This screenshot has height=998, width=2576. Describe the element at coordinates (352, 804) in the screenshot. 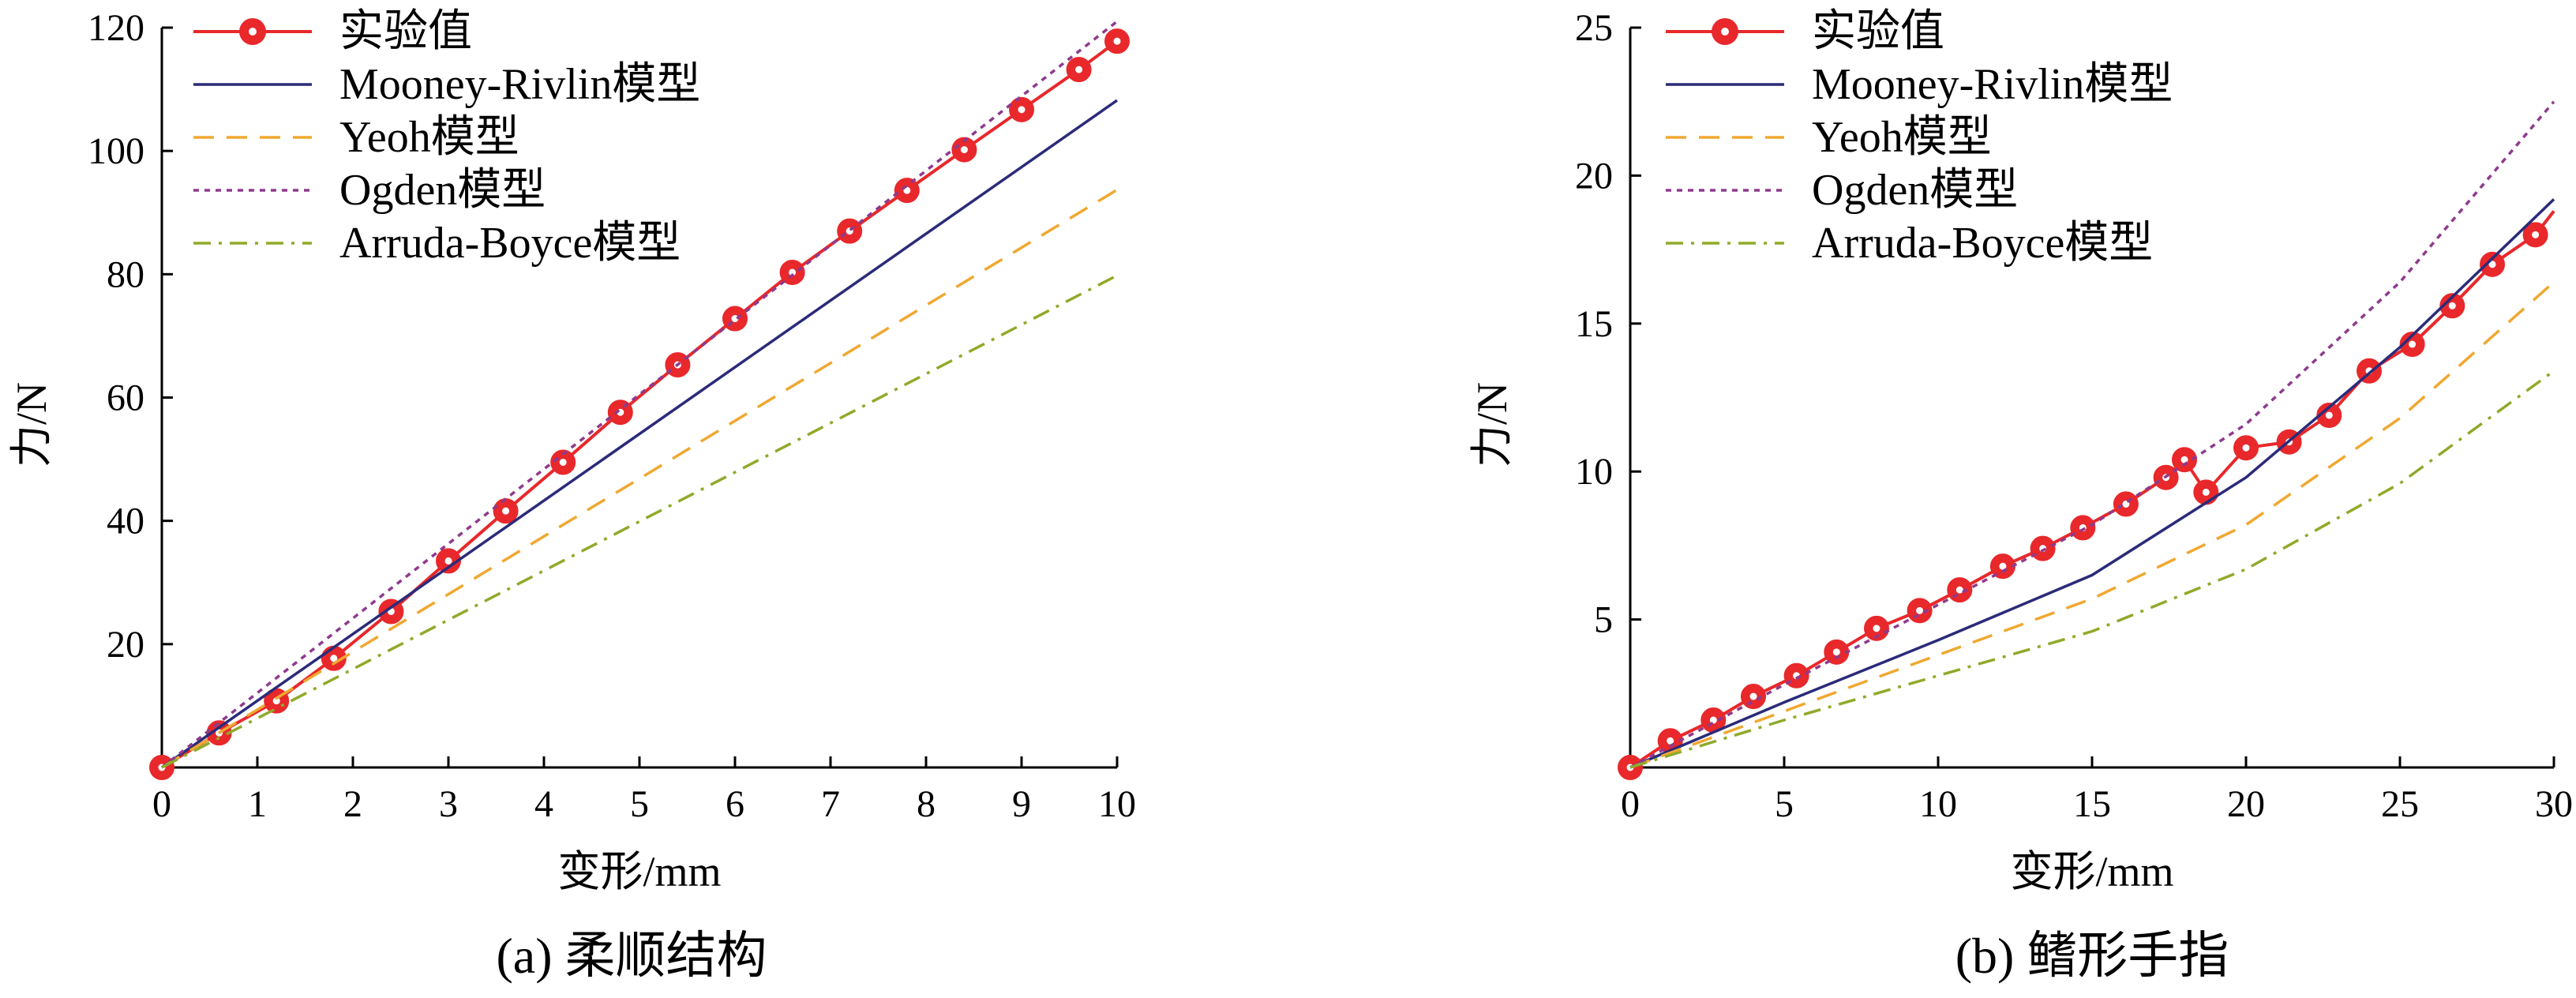

I see `x-tick-label: 2` at that location.